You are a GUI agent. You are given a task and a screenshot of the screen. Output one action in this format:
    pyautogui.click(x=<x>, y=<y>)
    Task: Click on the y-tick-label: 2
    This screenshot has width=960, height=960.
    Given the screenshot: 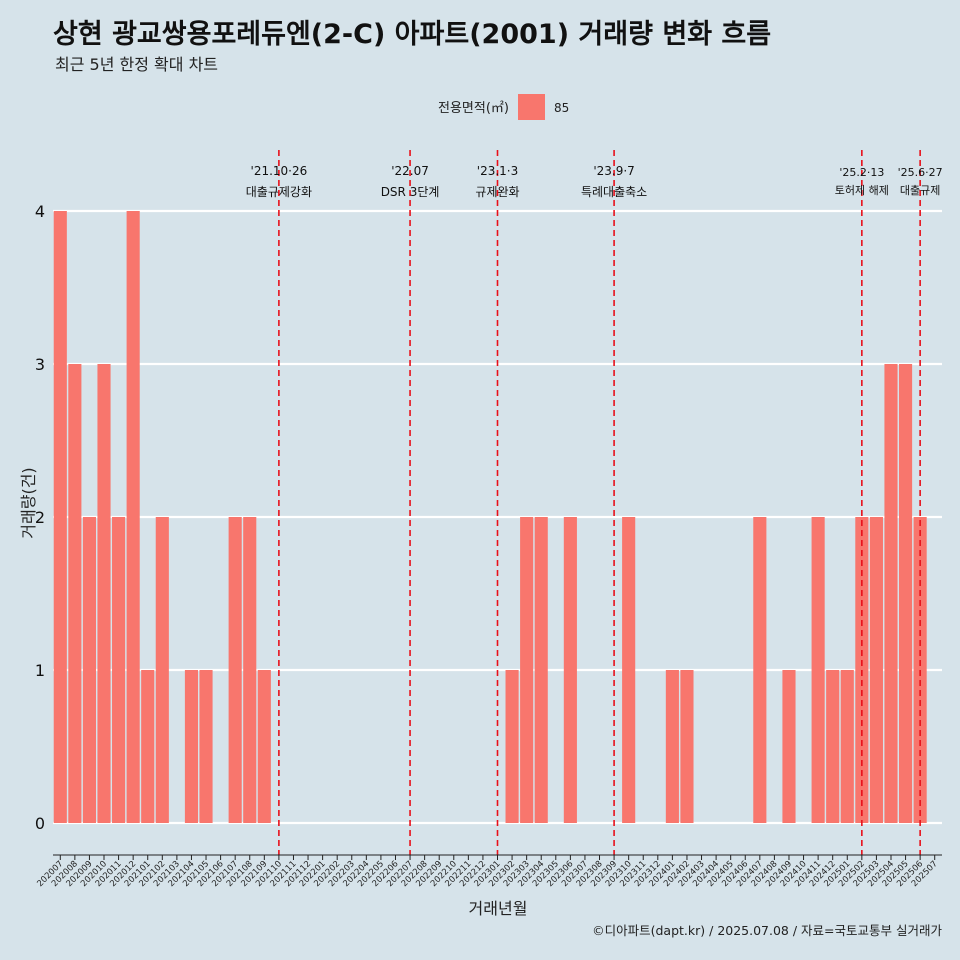 What is the action you would take?
    pyautogui.click(x=40, y=517)
    